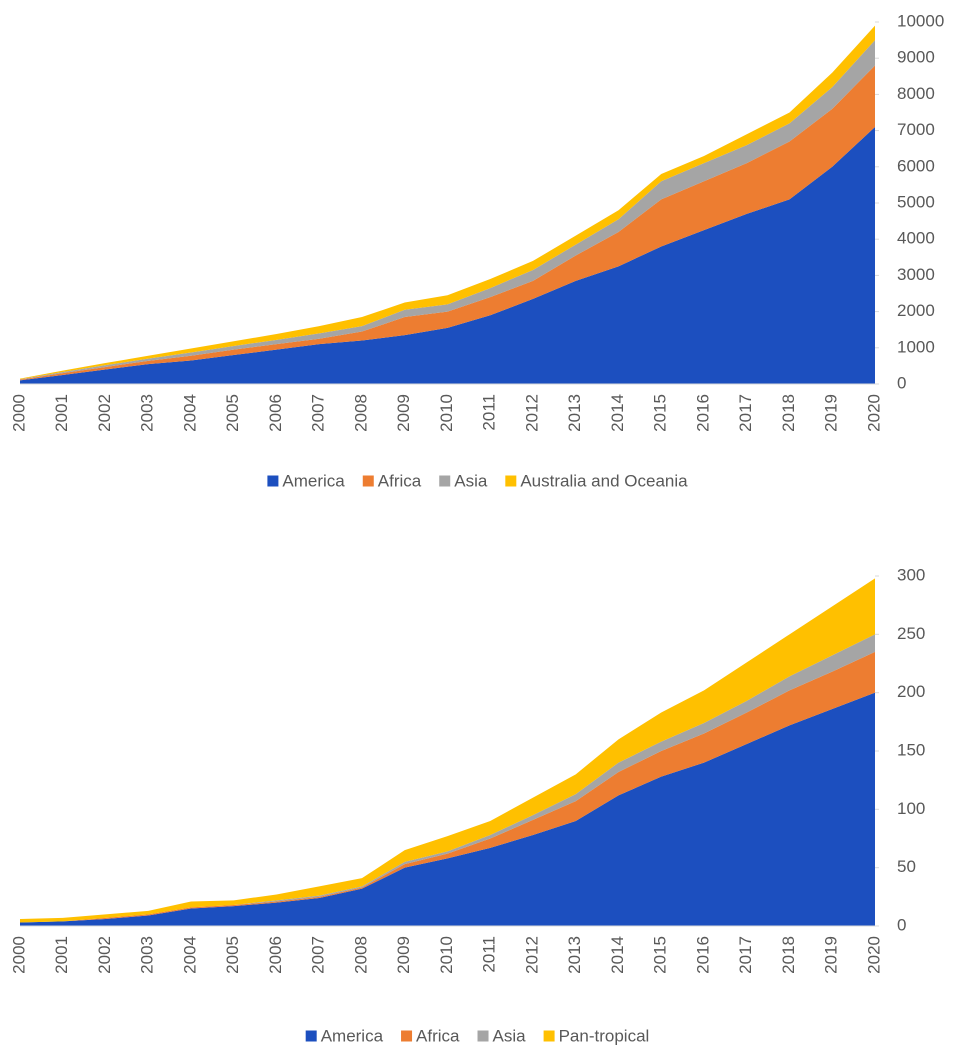 The height and width of the screenshot is (1048, 958). Describe the element at coordinates (911, 808) in the screenshot. I see `y-tick-label: 100` at that location.